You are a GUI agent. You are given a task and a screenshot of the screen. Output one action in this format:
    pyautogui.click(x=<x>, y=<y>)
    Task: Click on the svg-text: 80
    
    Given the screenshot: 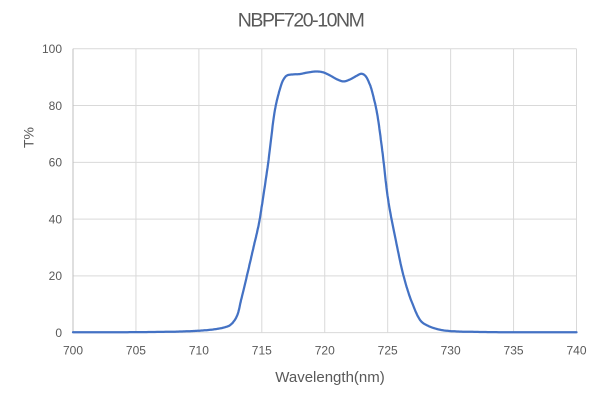 What is the action you would take?
    pyautogui.click(x=56, y=106)
    